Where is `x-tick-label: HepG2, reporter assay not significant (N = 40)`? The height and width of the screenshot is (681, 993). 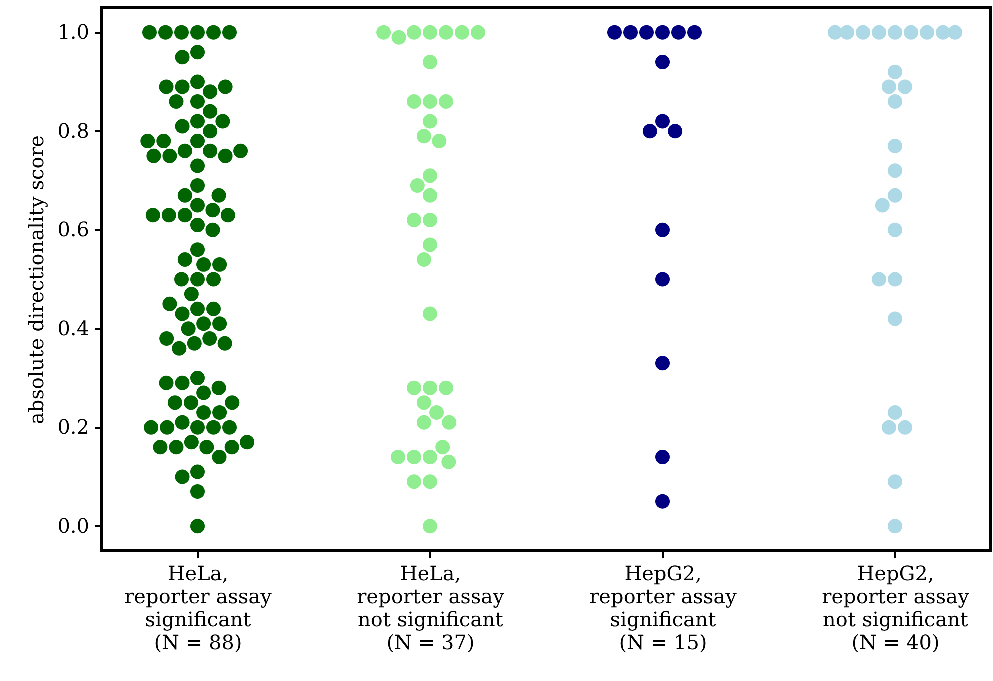 x-tick-label: HepG2, reporter assay not significant (N = 40) is located at coordinates (896, 608).